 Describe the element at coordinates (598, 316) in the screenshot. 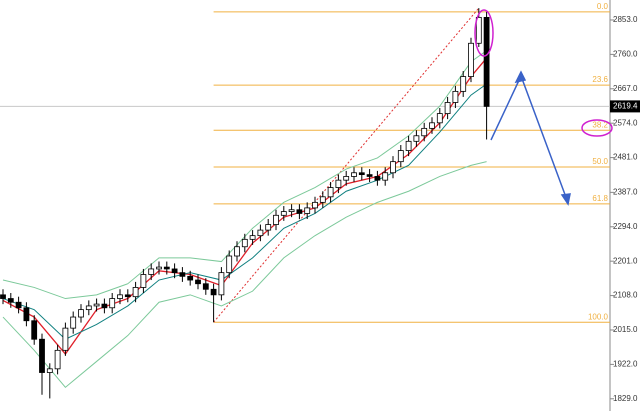

I see `fib-label: 100.0` at that location.